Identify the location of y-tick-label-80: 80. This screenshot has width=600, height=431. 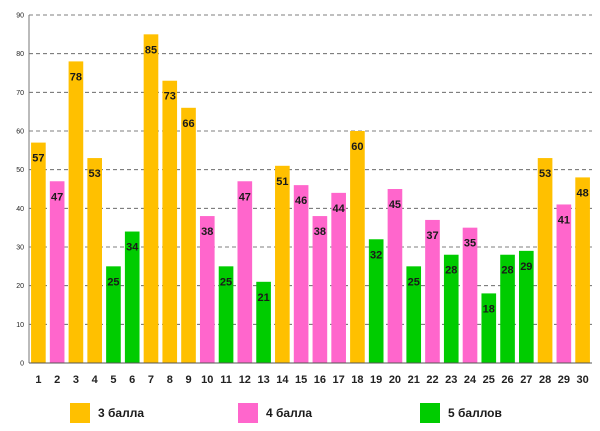
(20, 54).